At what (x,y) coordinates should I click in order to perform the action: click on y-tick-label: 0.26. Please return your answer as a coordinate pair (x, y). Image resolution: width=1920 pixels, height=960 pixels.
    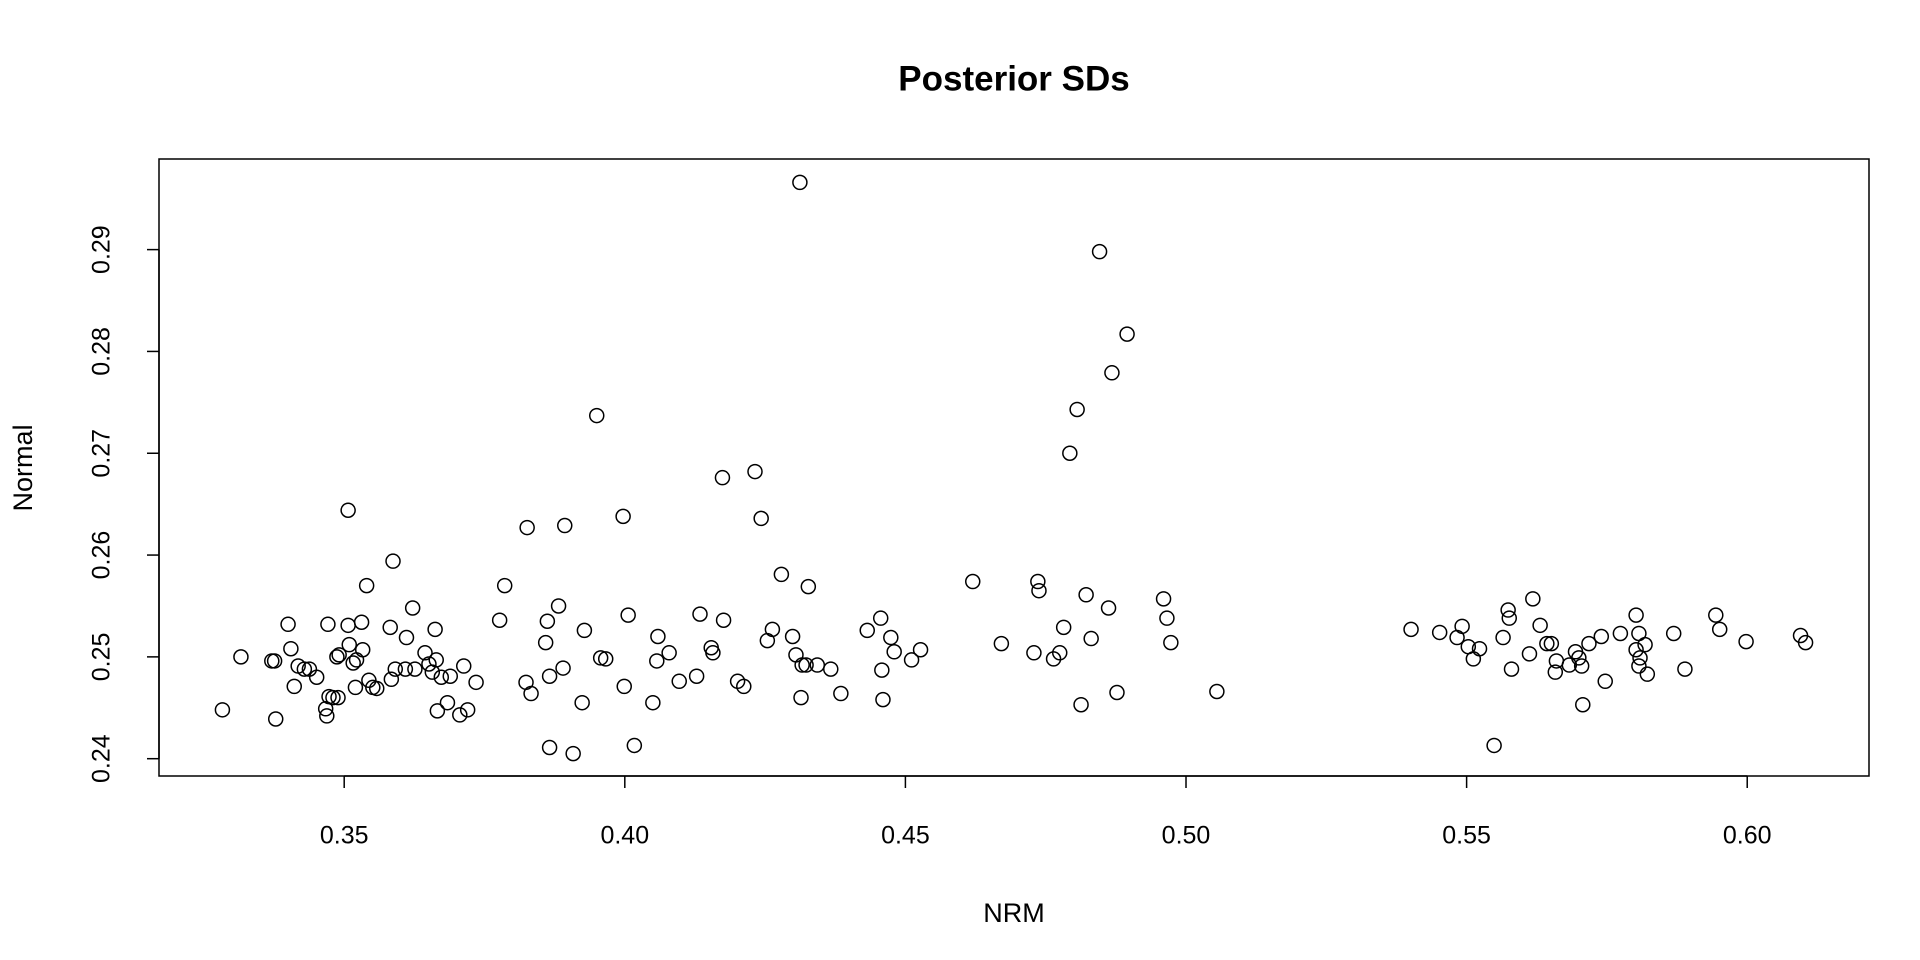
    Looking at the image, I should click on (102, 555).